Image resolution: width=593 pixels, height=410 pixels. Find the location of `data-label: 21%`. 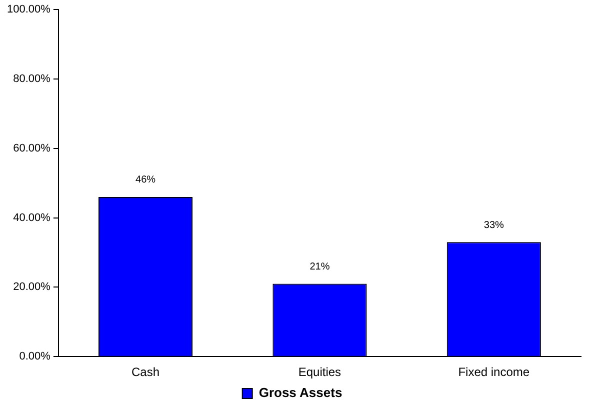

data-label: 21% is located at coordinates (320, 266).